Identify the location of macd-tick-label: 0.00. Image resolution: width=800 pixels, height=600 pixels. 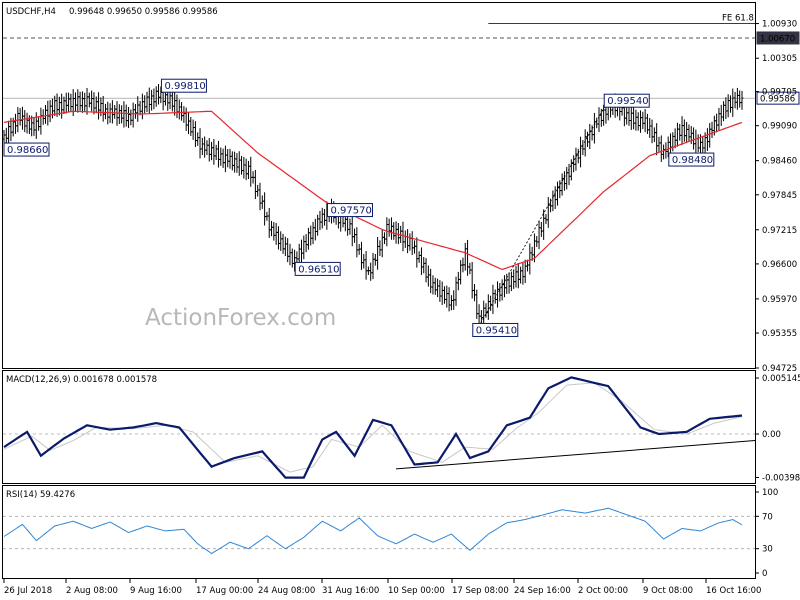
(771, 435).